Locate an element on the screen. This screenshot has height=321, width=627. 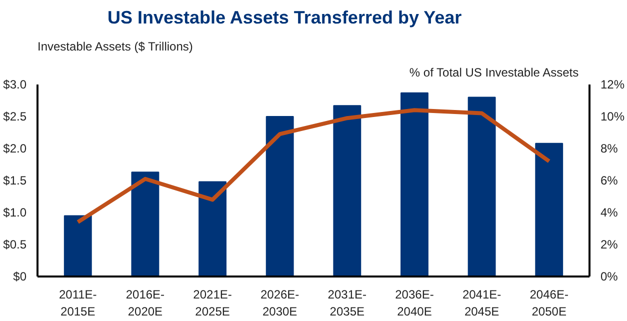
y-tick-label: $2.0 is located at coordinates (15, 149).